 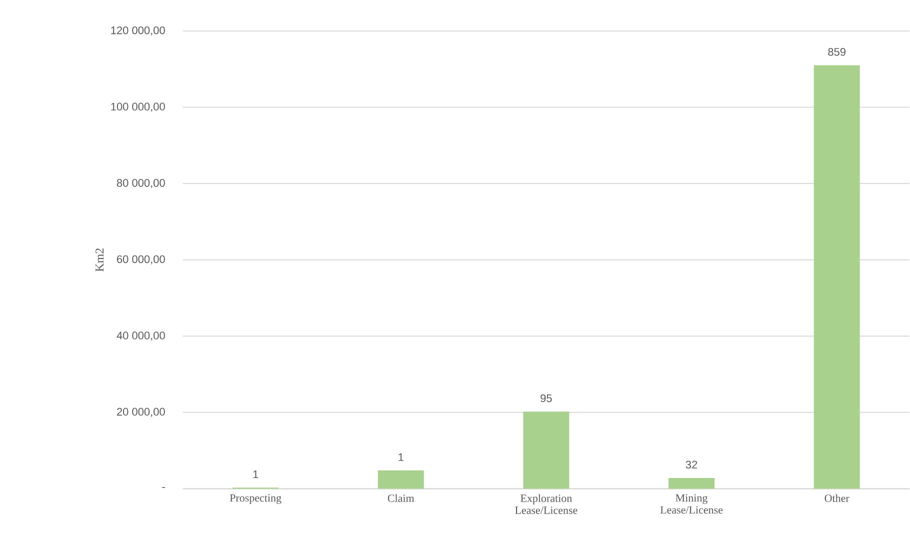 What do you see at coordinates (401, 498) in the screenshot?
I see `x-tick-label: Claim` at bounding box center [401, 498].